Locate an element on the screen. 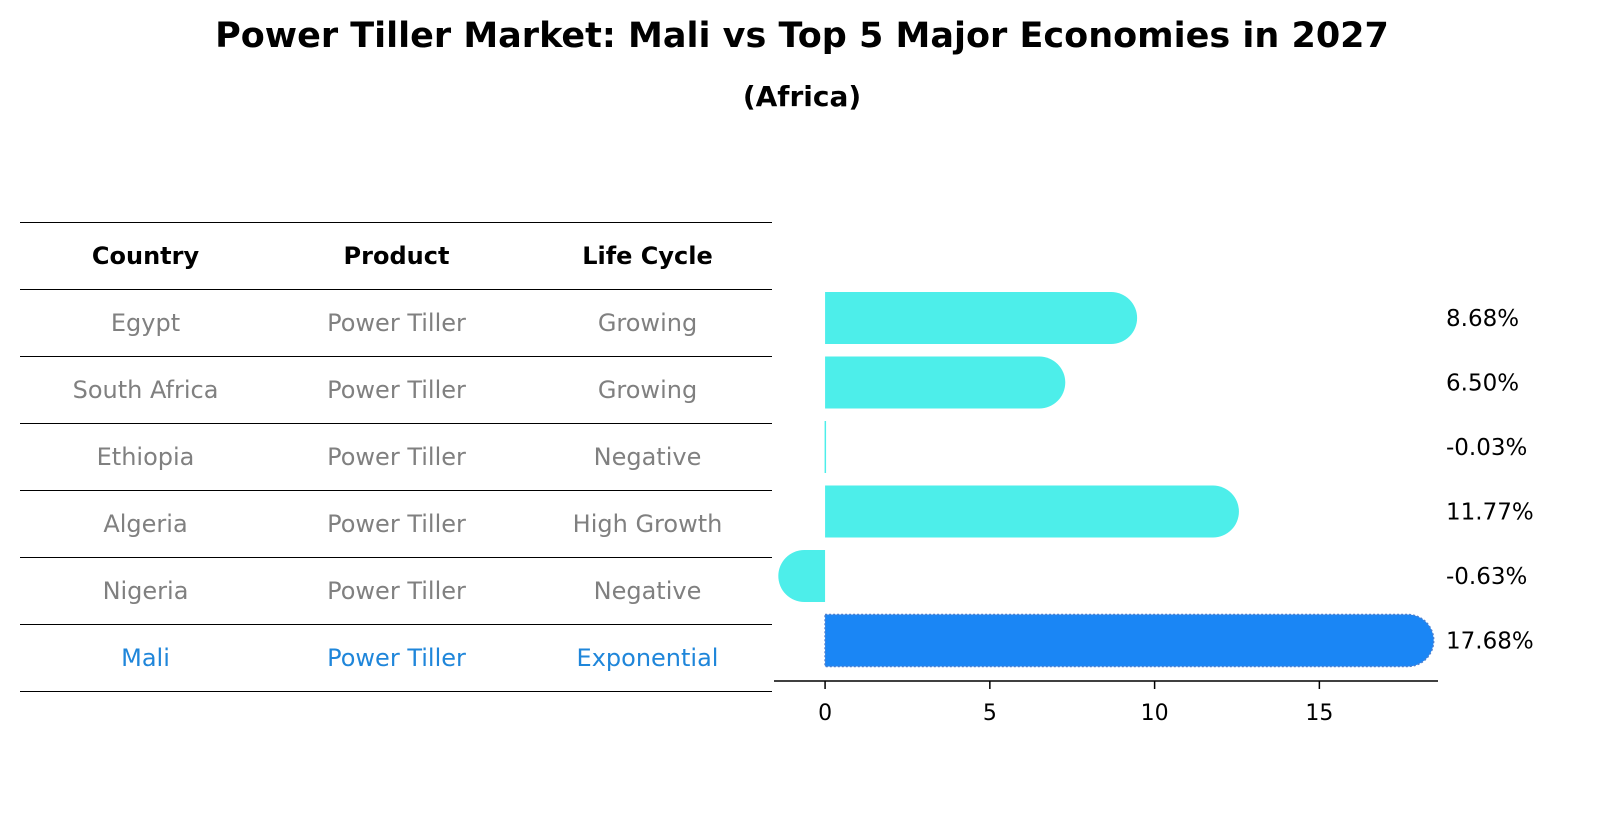 This screenshot has height=823, width=1604. x-tick-label: 10 is located at coordinates (1155, 713).